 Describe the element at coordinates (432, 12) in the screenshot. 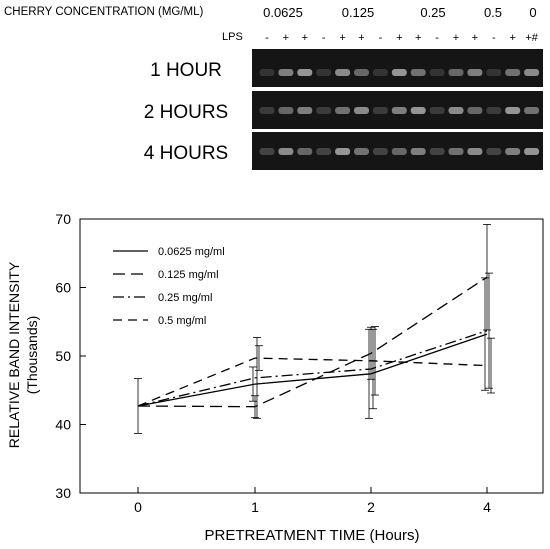

I see `concentration-value: 0.25` at that location.